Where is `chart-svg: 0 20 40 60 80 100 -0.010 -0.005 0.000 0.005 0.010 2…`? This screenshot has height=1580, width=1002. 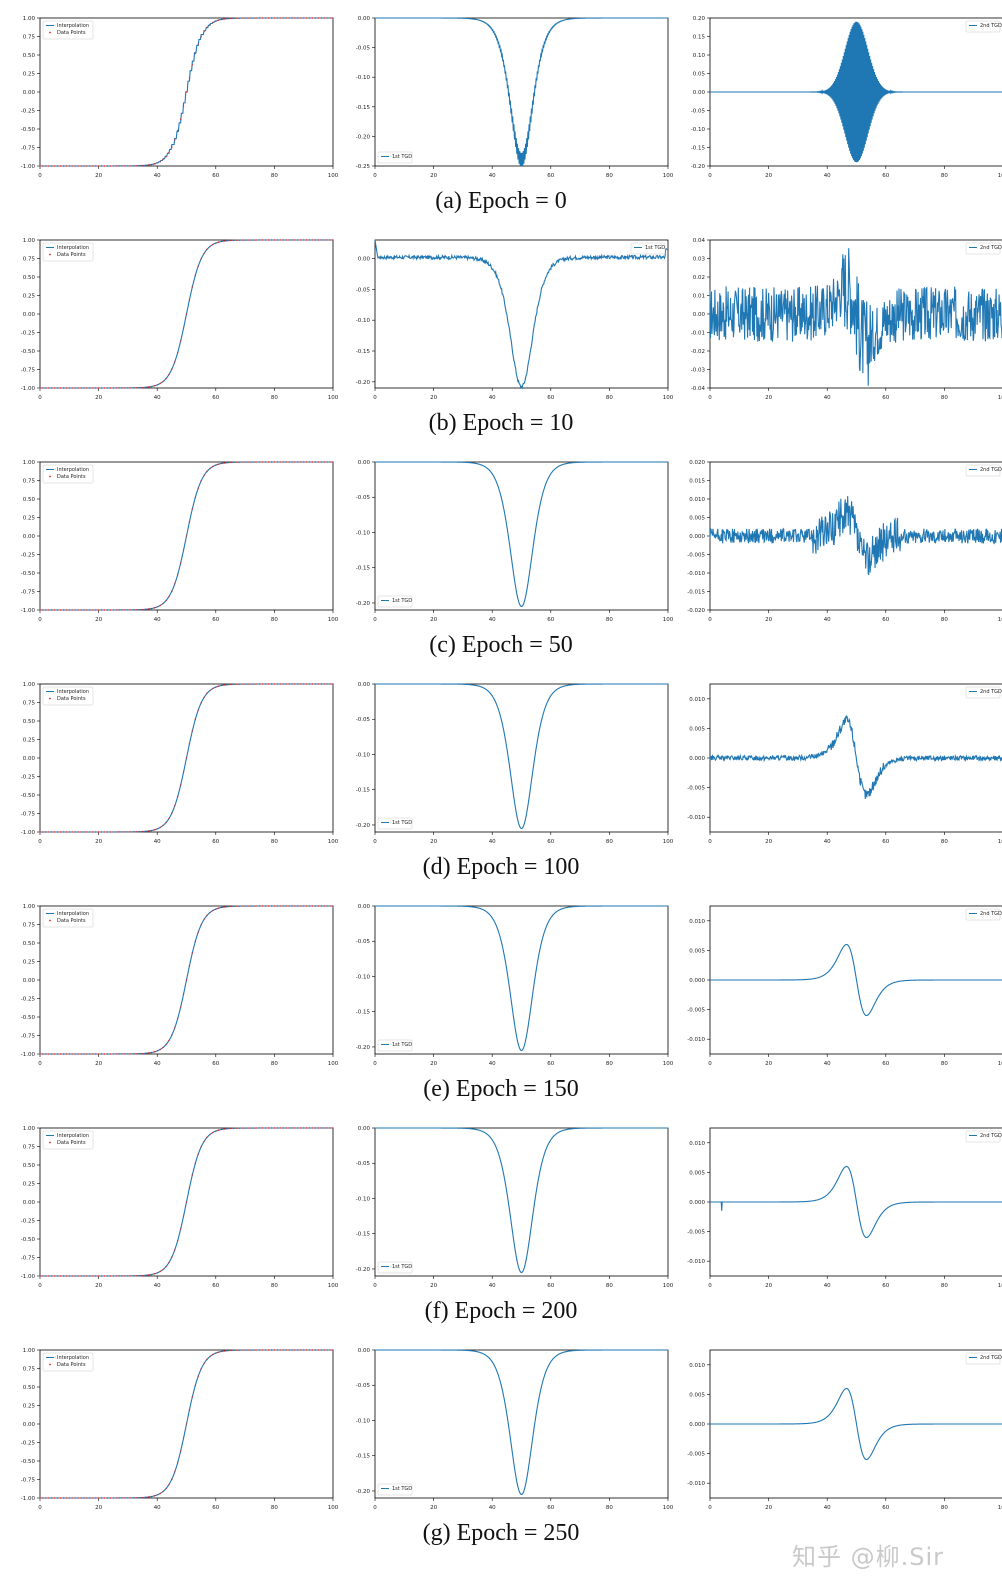
chart-svg: 0 20 40 60 80 100 -0.010 -0.005 0.000 0.005 0.010 2… is located at coordinates (844, 1208).